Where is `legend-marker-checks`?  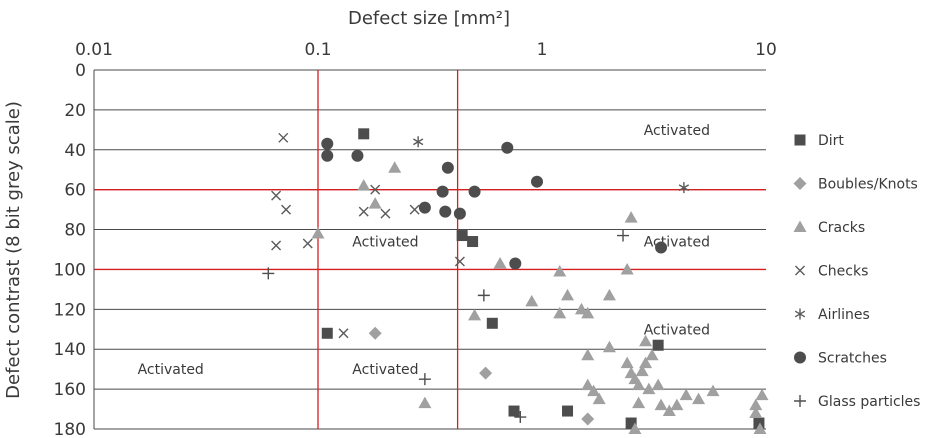 legend-marker-checks is located at coordinates (800, 270).